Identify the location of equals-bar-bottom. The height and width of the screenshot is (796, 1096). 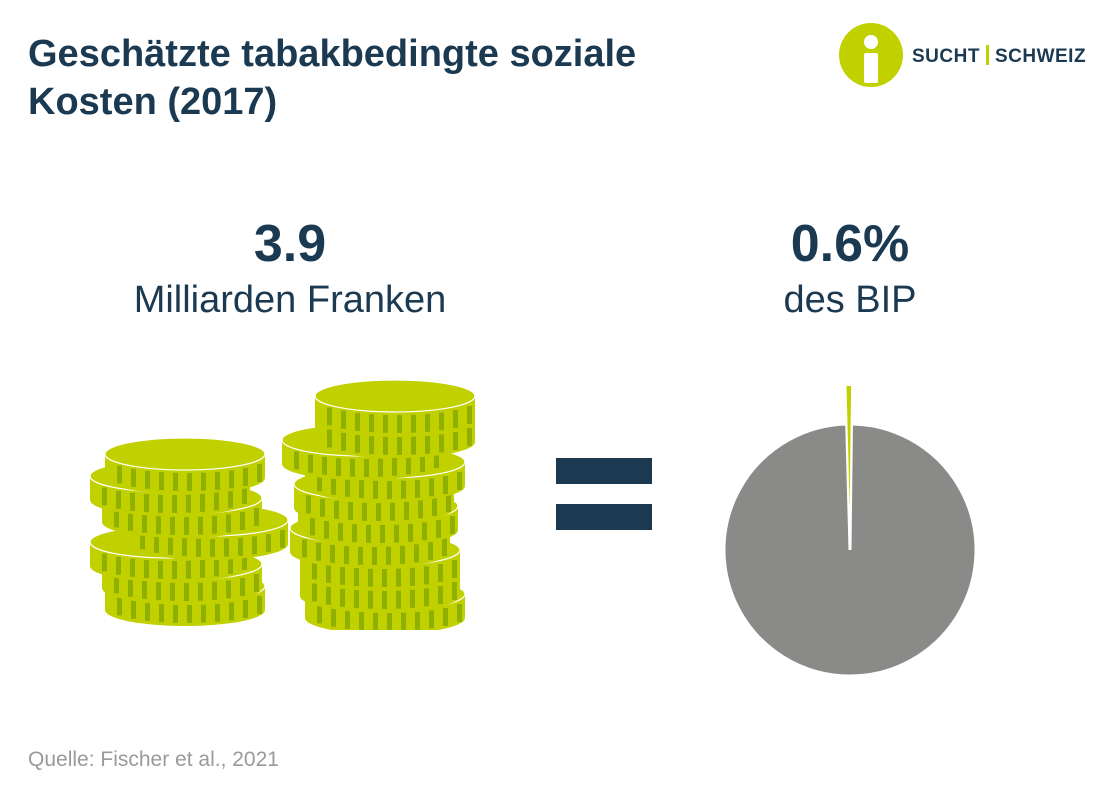
(604, 517).